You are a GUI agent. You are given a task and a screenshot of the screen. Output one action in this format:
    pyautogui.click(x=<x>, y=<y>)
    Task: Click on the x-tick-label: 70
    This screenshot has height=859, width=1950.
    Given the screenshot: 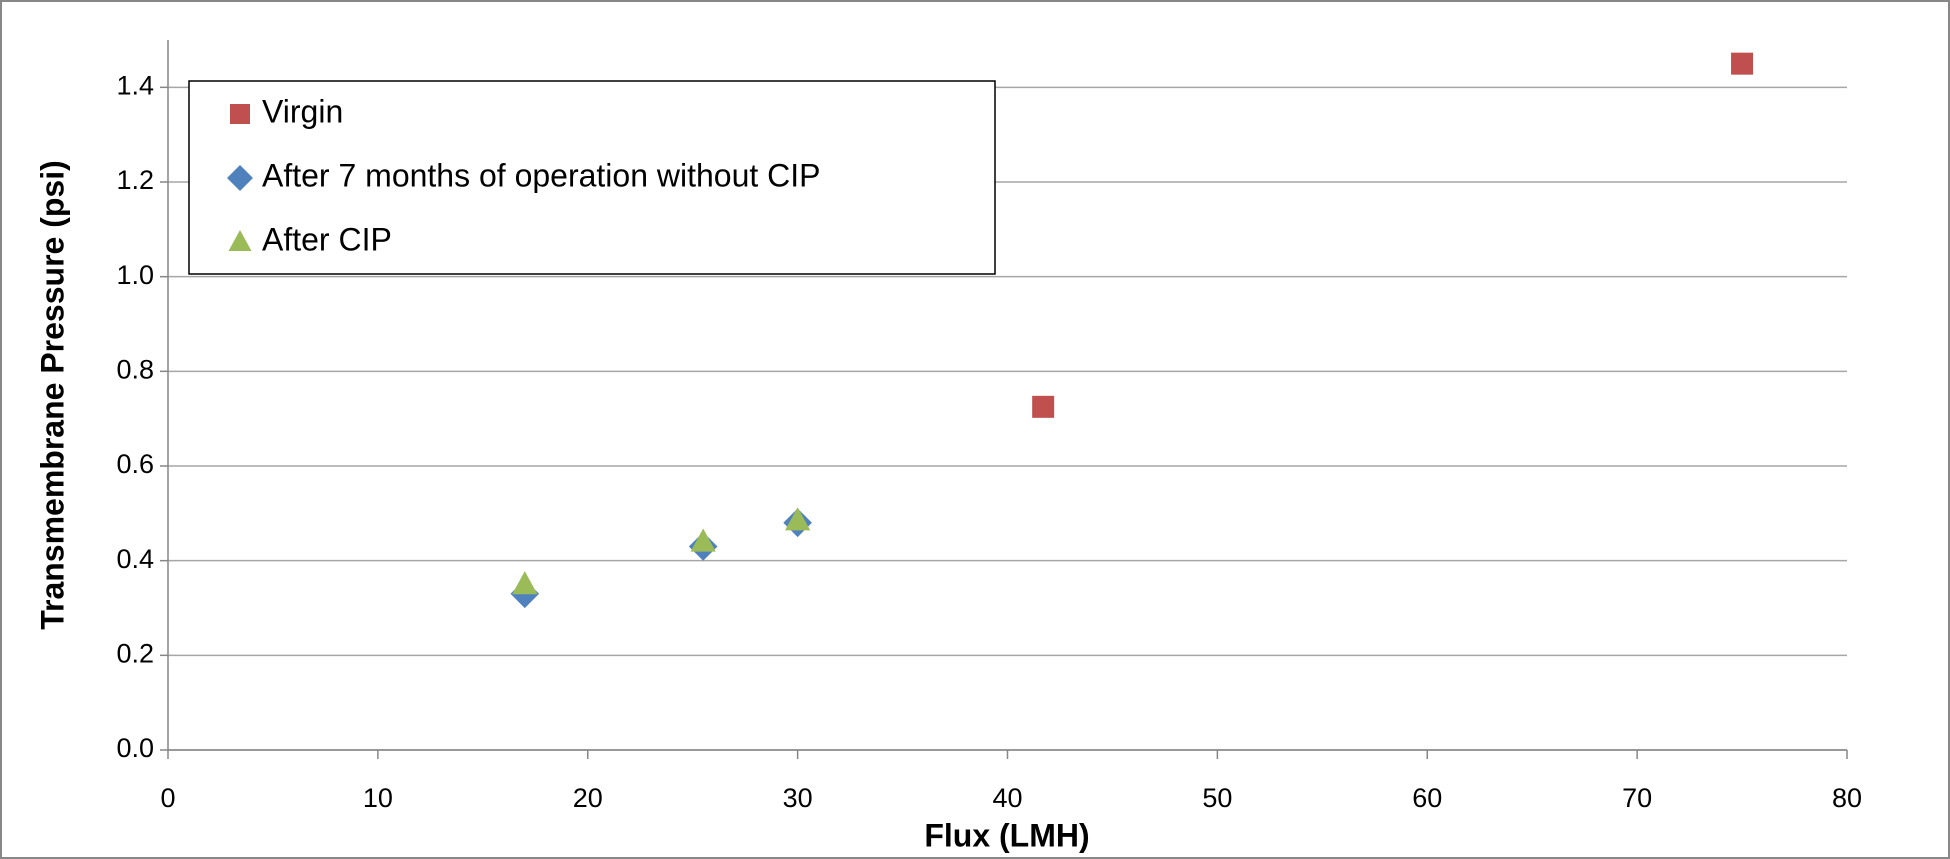 What is the action you would take?
    pyautogui.click(x=1637, y=798)
    